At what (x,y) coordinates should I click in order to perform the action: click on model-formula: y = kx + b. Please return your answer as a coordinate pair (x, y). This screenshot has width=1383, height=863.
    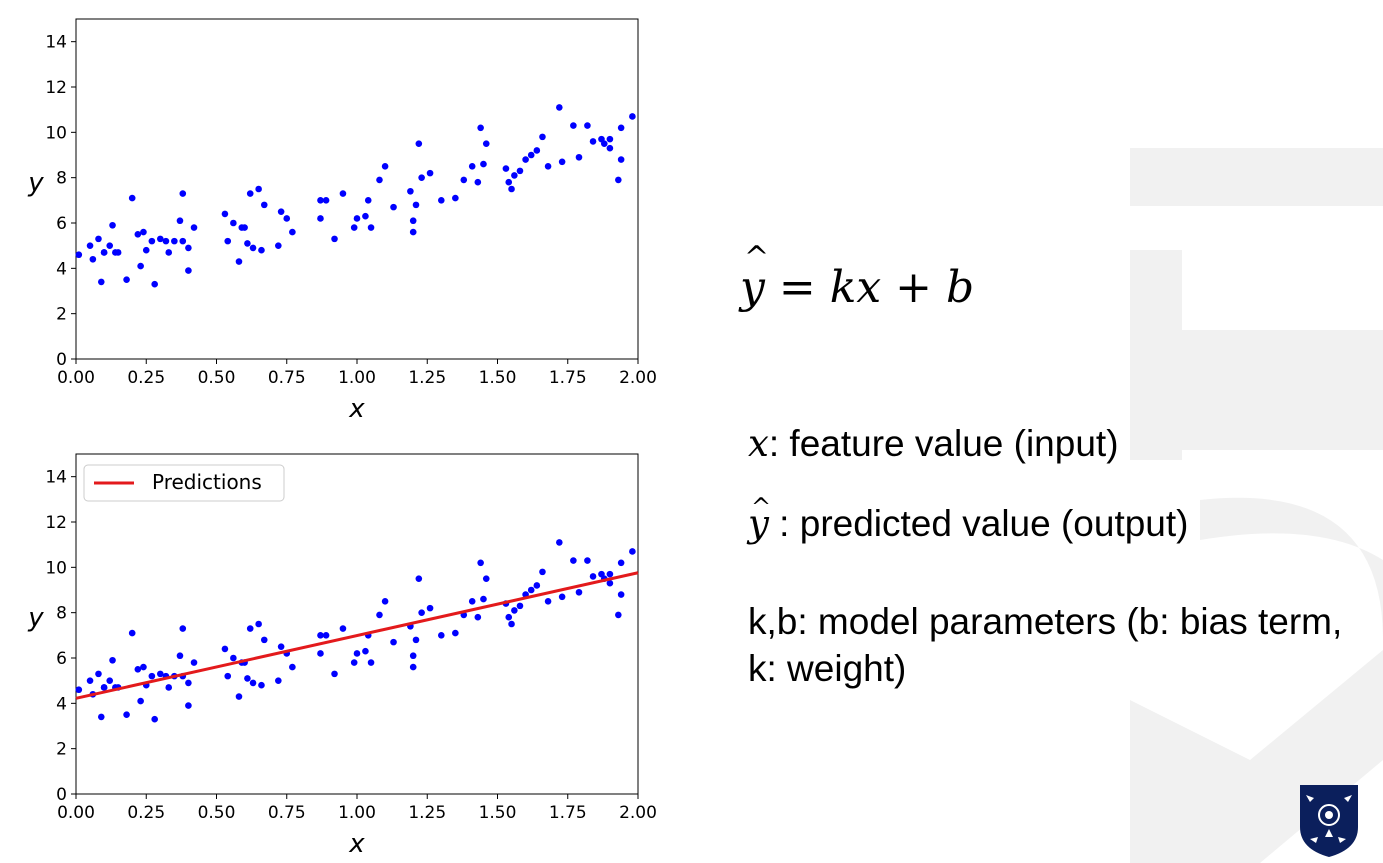
    Looking at the image, I should click on (857, 276).